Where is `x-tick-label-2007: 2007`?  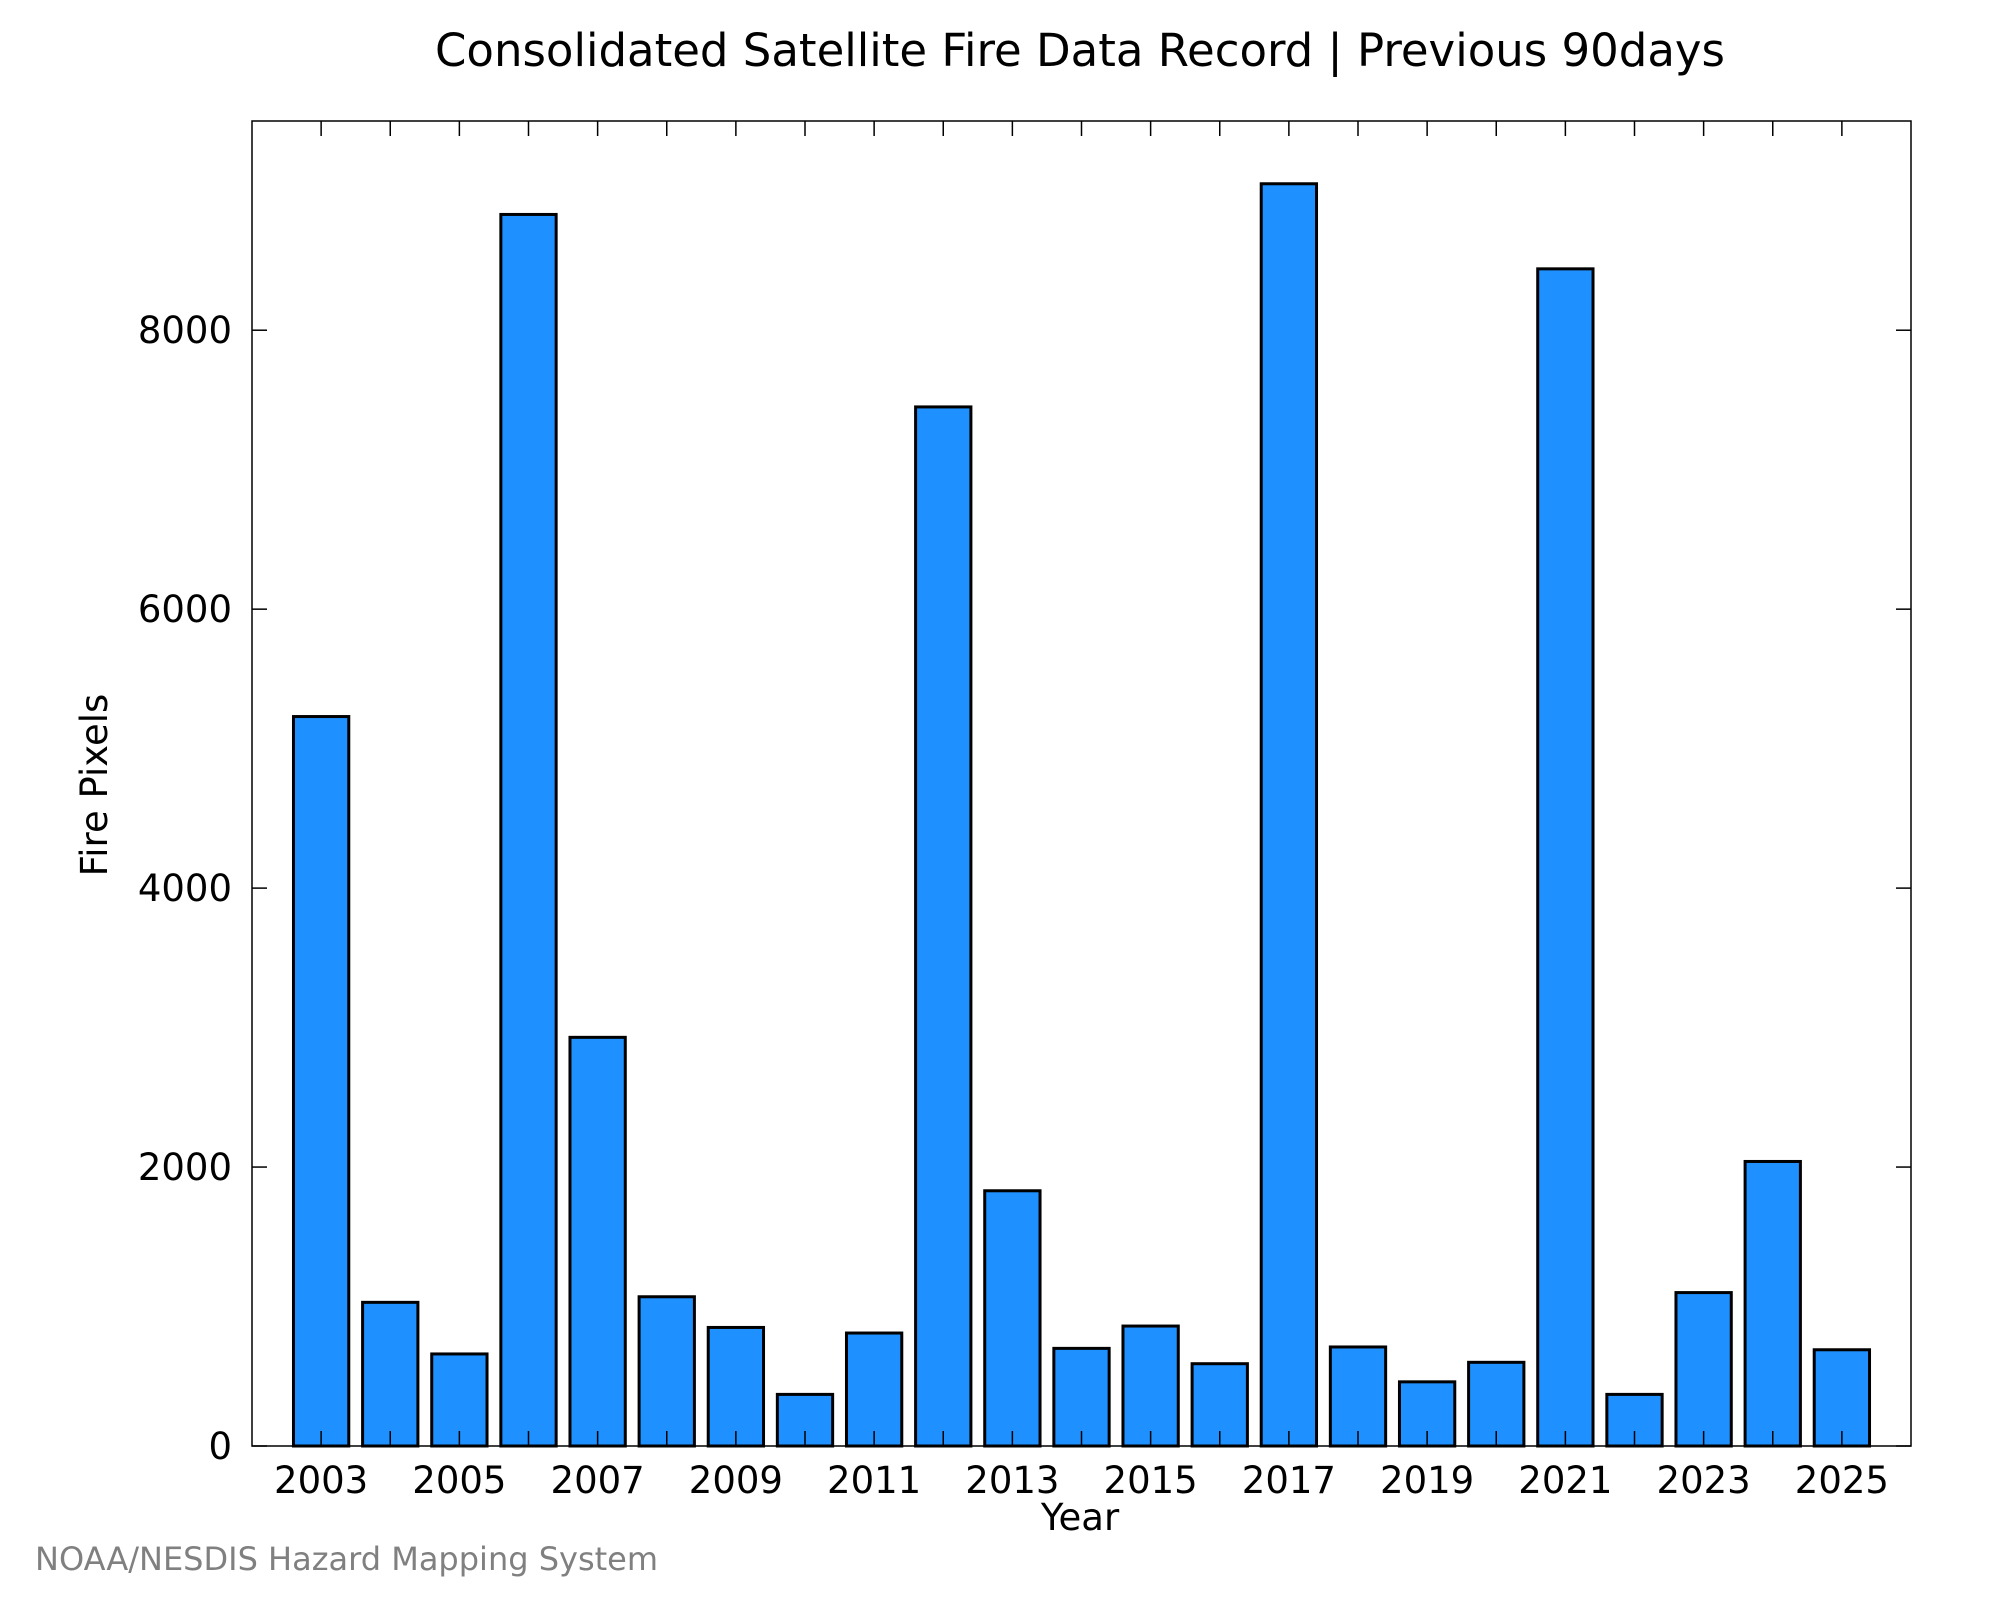 x-tick-label-2007: 2007 is located at coordinates (598, 1480).